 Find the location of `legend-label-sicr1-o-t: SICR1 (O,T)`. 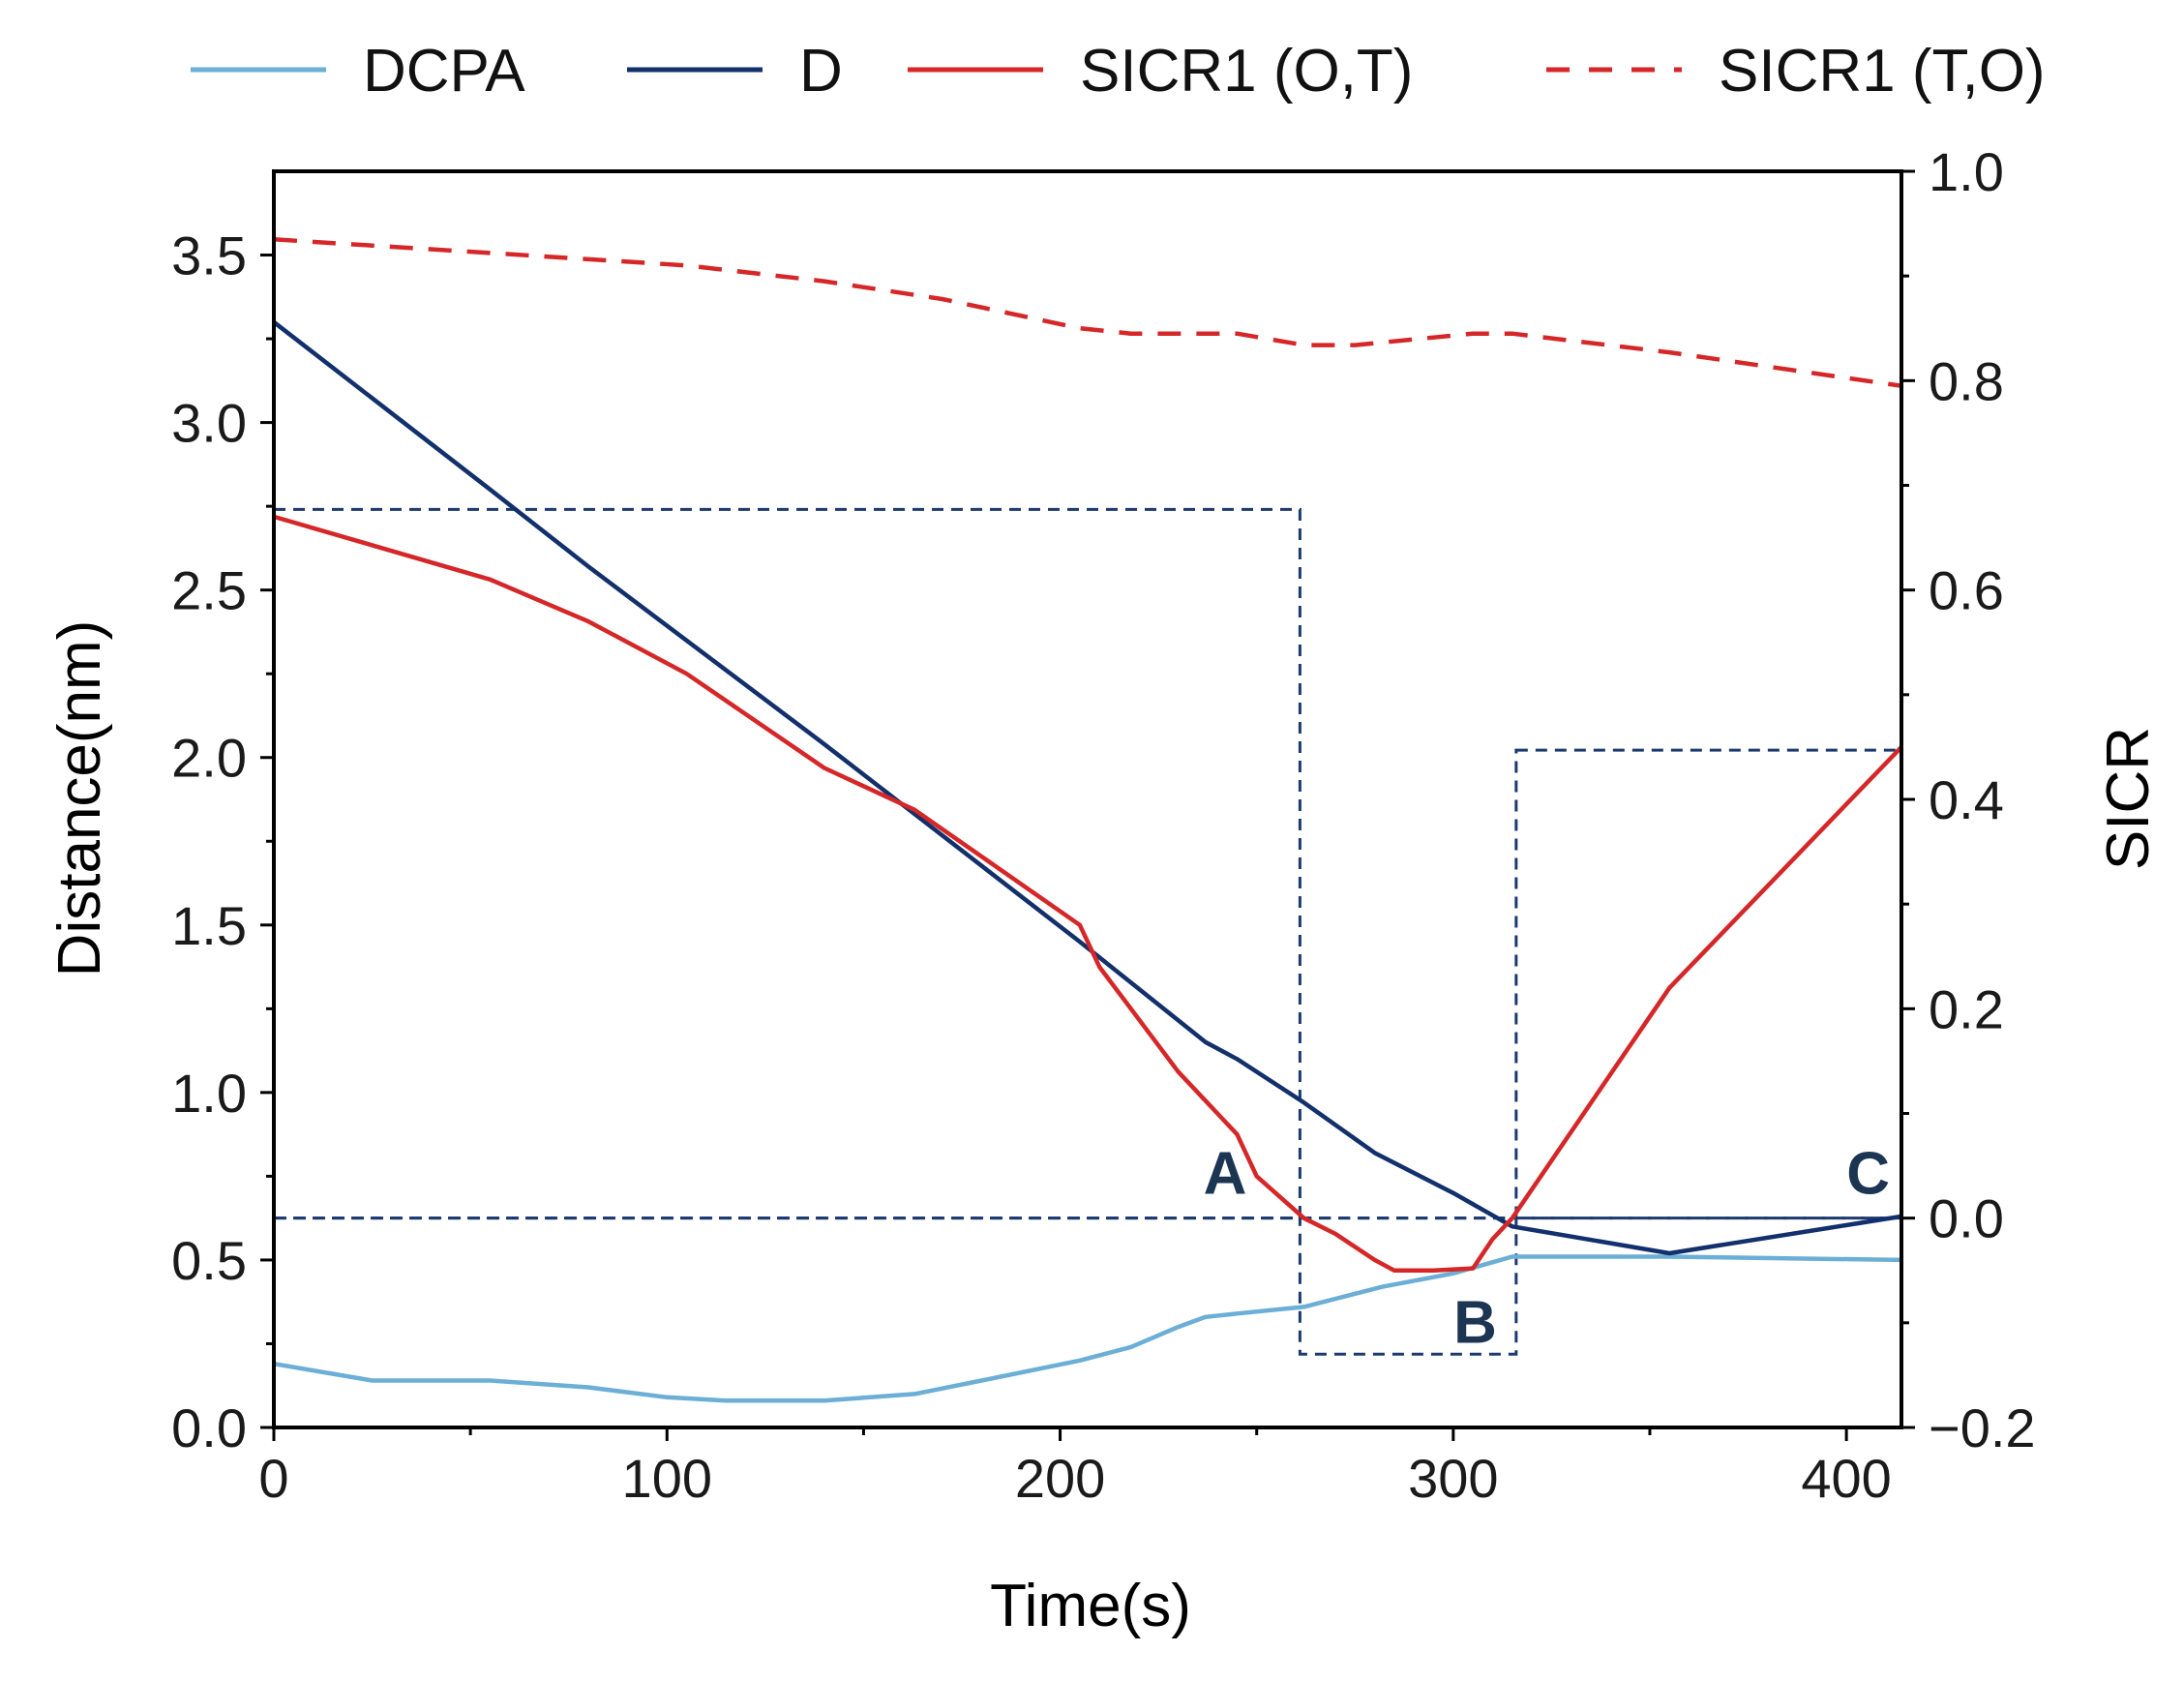

legend-label-sicr1-o-t: SICR1 (O,T) is located at coordinates (1246, 71).